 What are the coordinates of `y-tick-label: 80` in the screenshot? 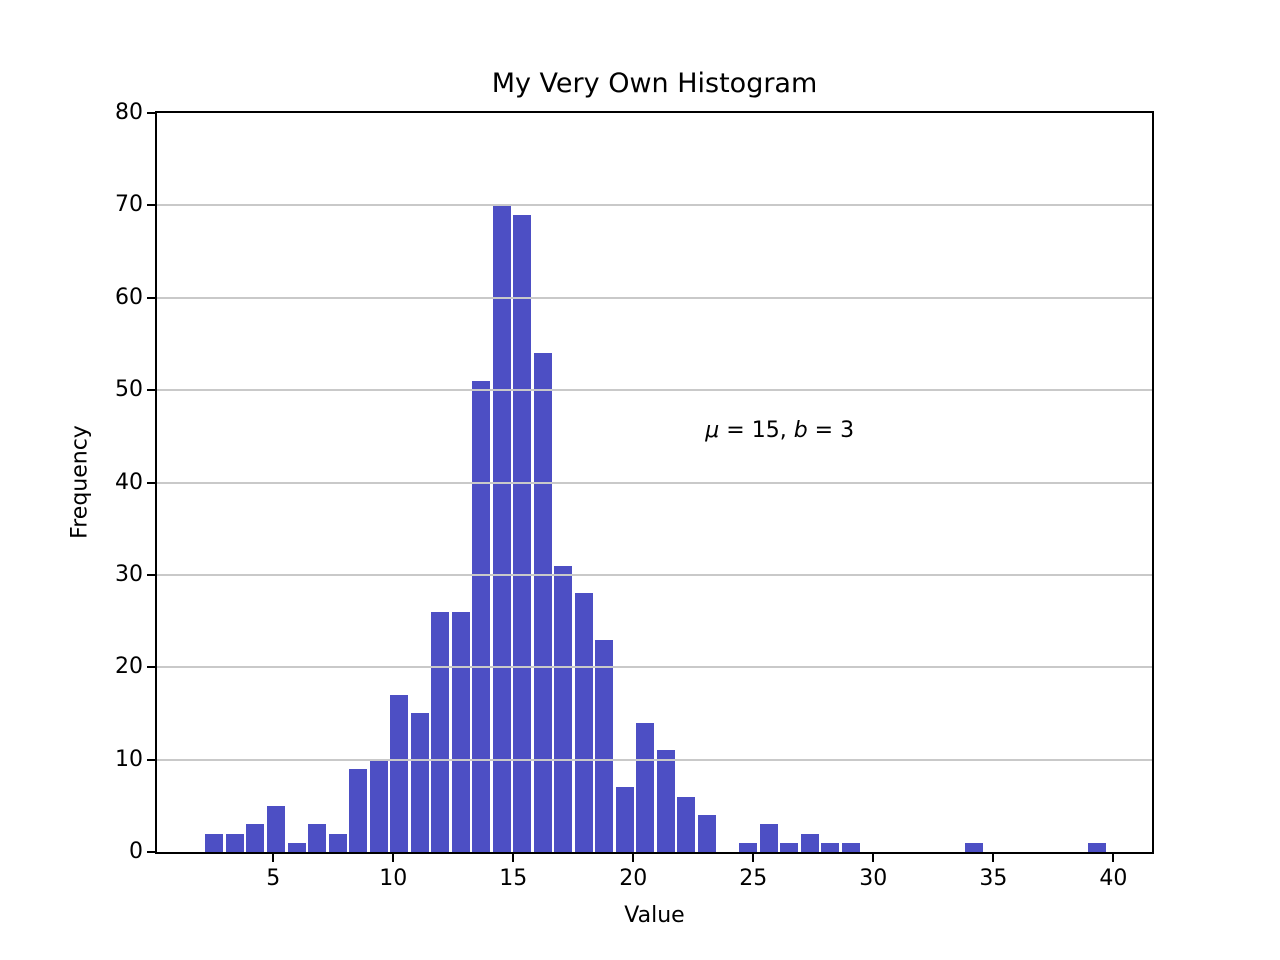 It's located at (129, 112).